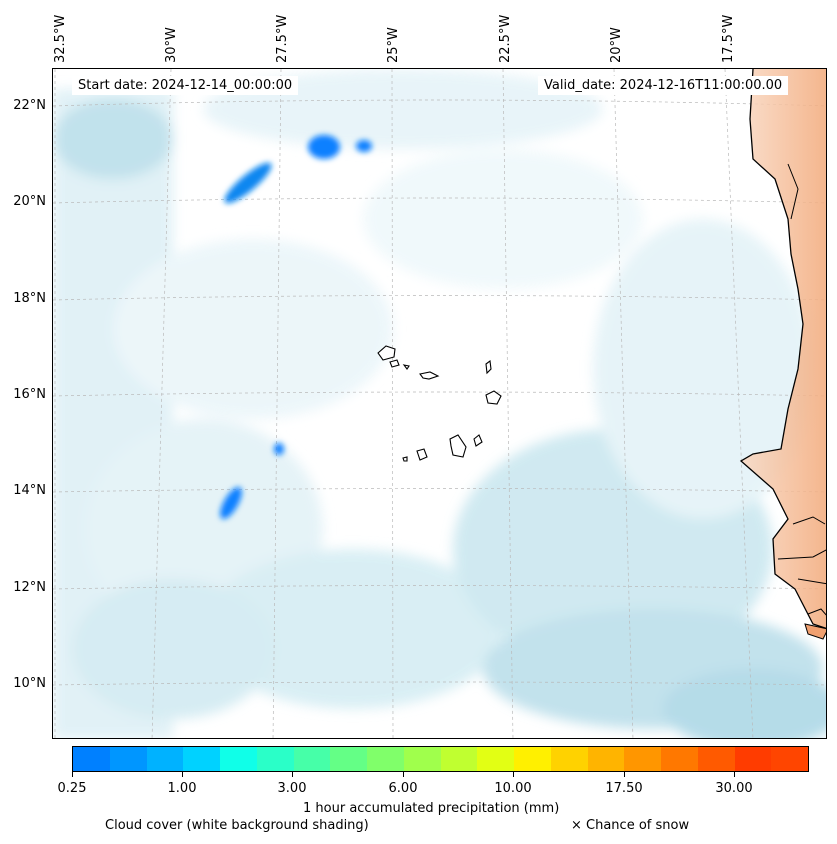 Image resolution: width=837 pixels, height=844 pixels. Describe the element at coordinates (403, 788) in the screenshot. I see `colorbar-tick-label: 6.00` at that location.